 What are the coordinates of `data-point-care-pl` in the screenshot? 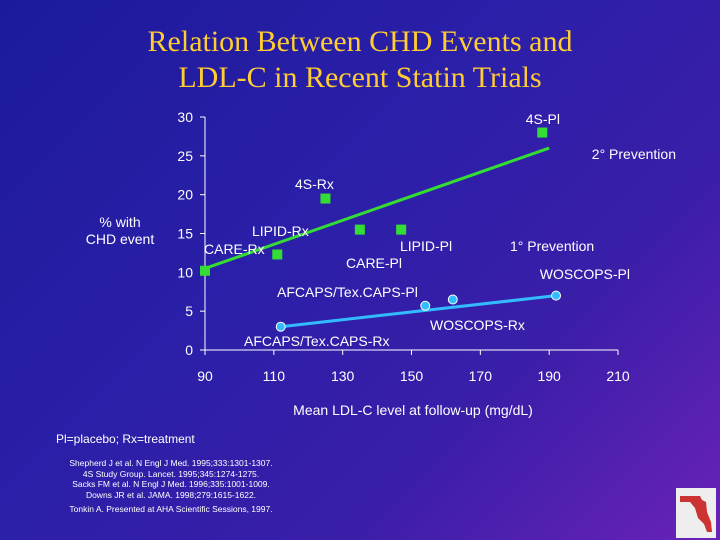 It's located at (277, 254).